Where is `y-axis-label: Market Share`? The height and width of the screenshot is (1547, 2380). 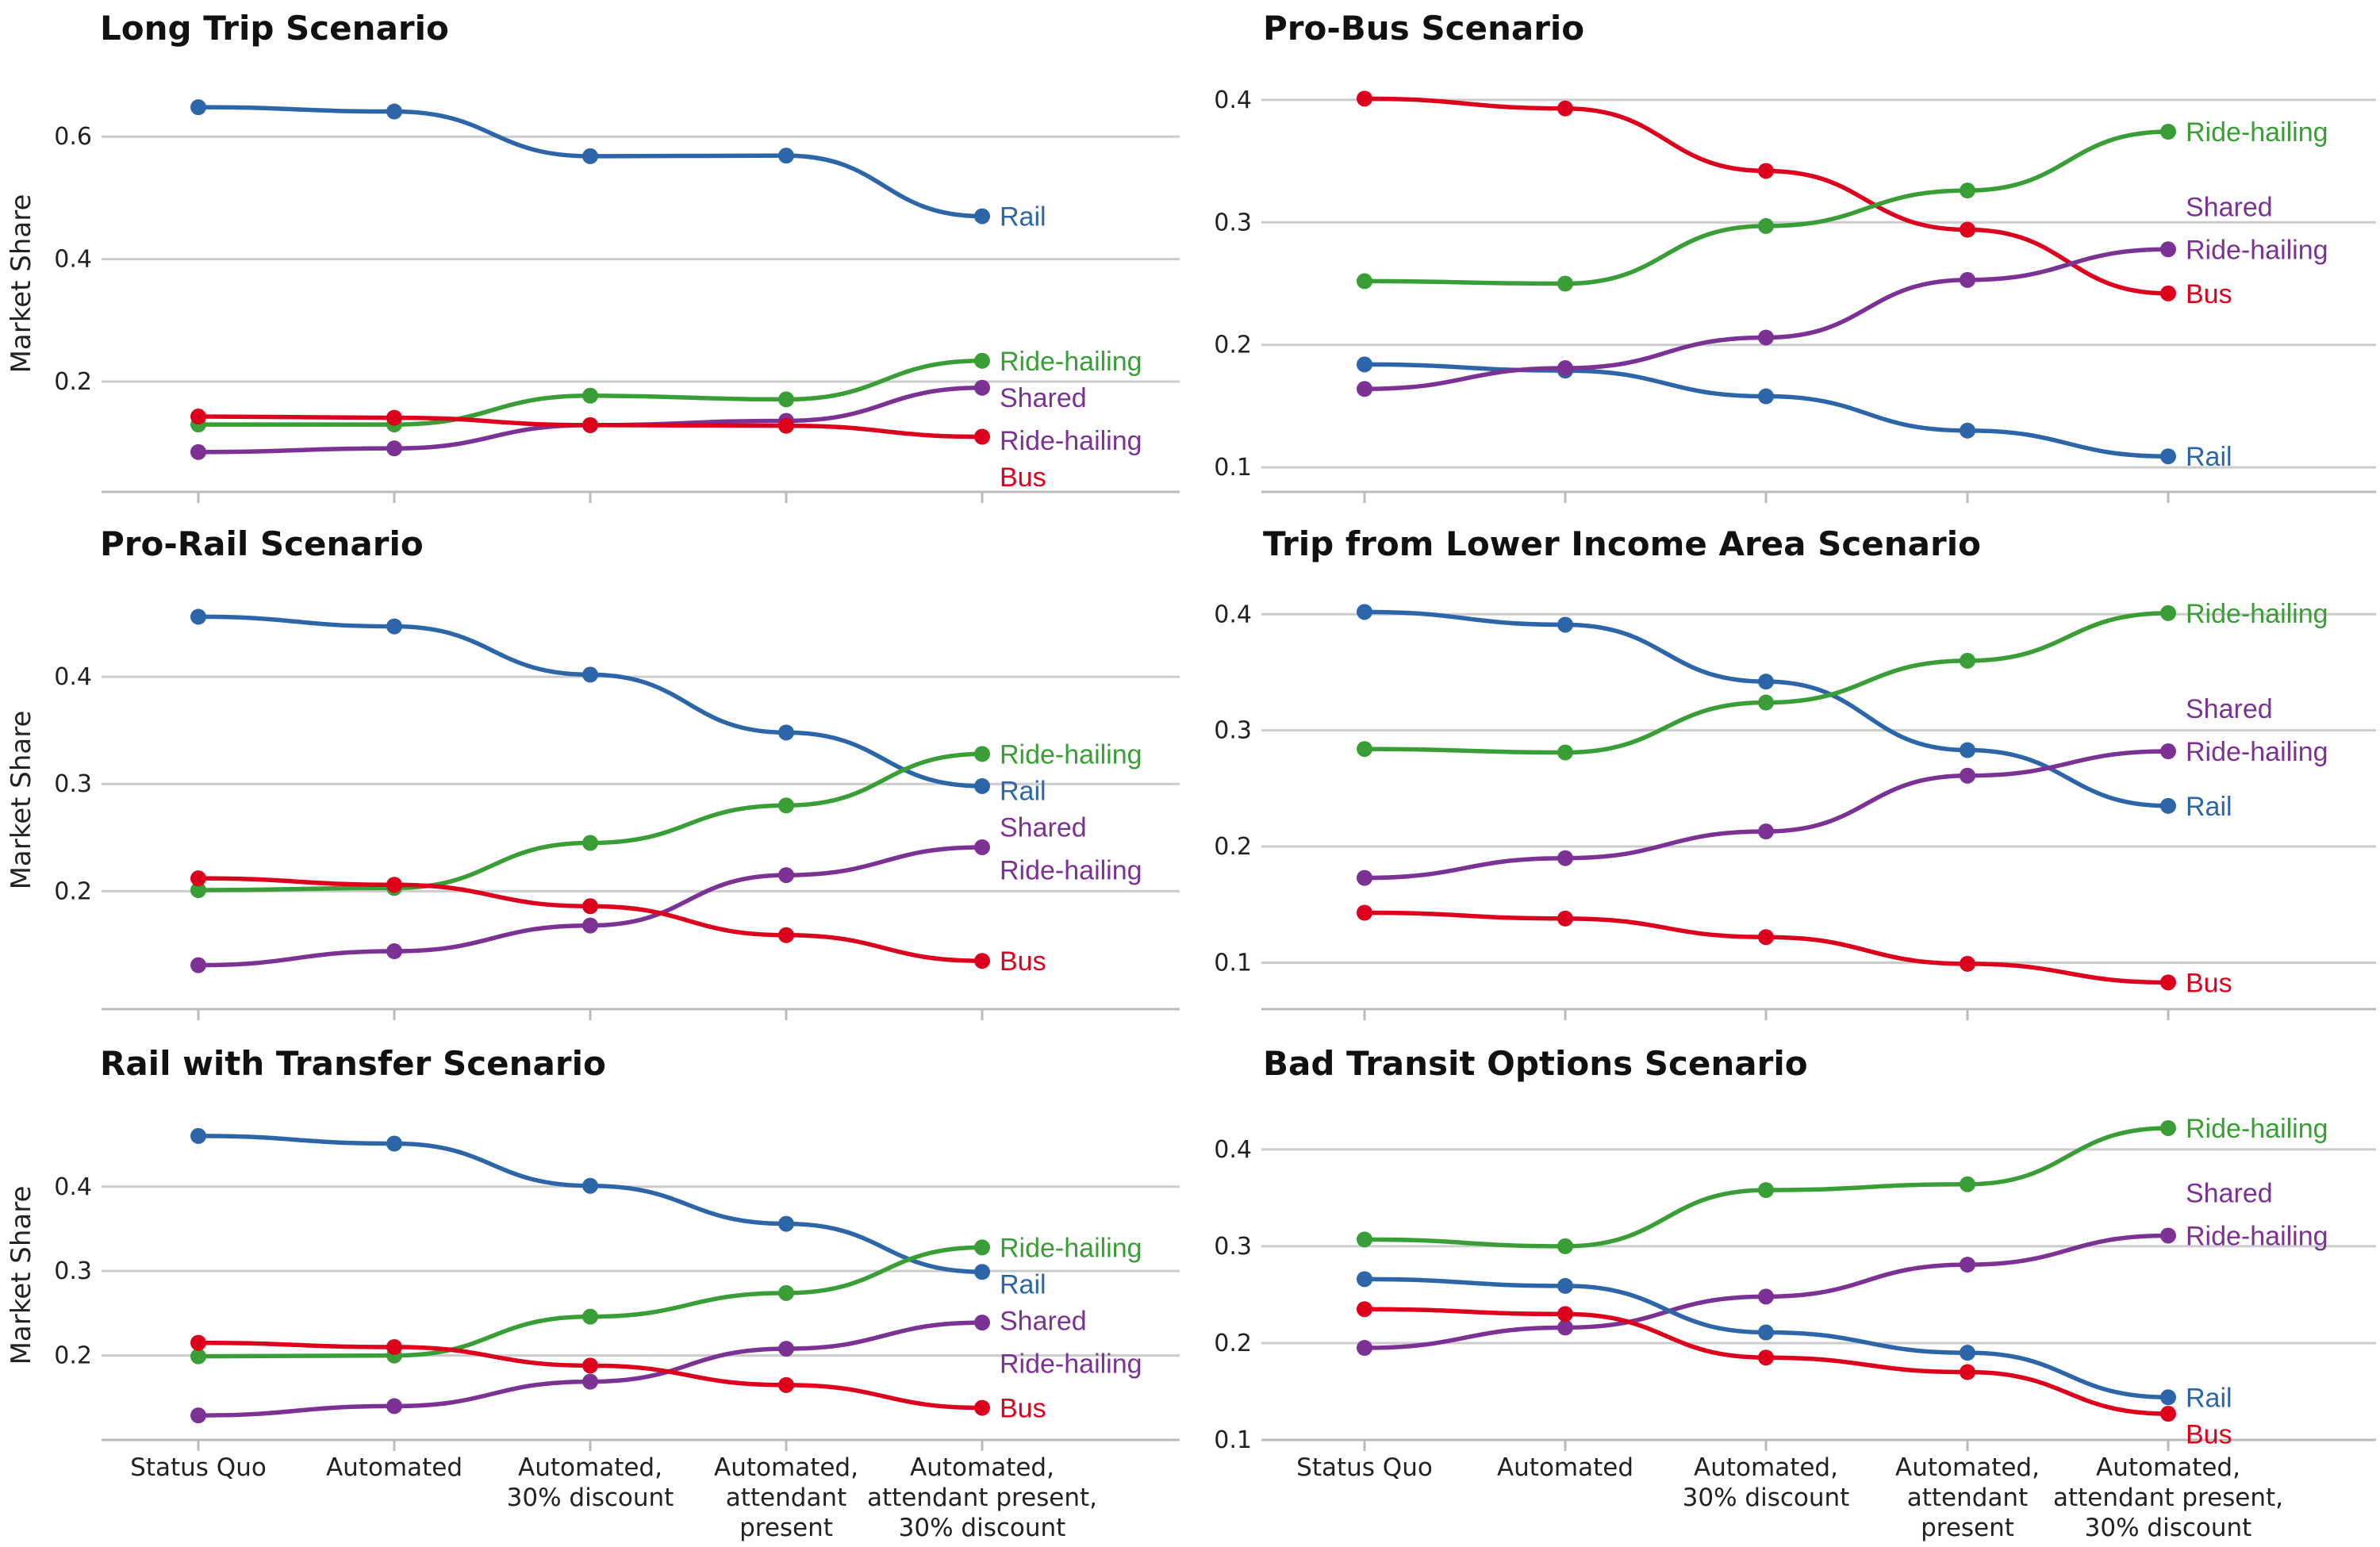 y-axis-label: Market Share is located at coordinates (21, 800).